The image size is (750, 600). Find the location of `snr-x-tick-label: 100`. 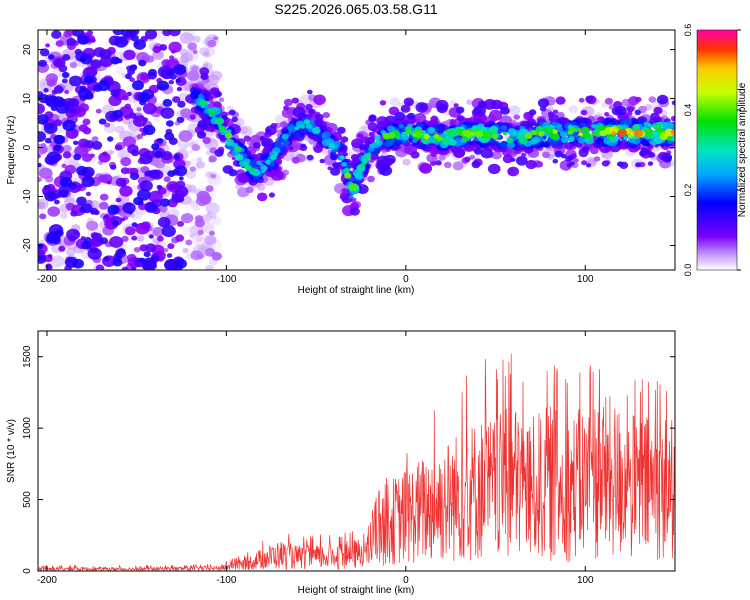

snr-x-tick-label: 100 is located at coordinates (585, 580).